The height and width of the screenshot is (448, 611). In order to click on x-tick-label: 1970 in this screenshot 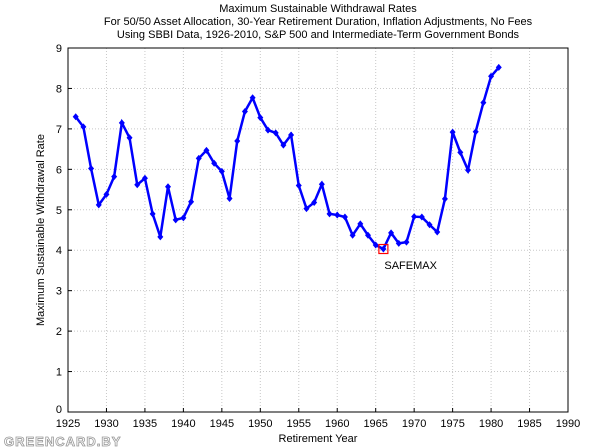, I will do `click(414, 424)`.